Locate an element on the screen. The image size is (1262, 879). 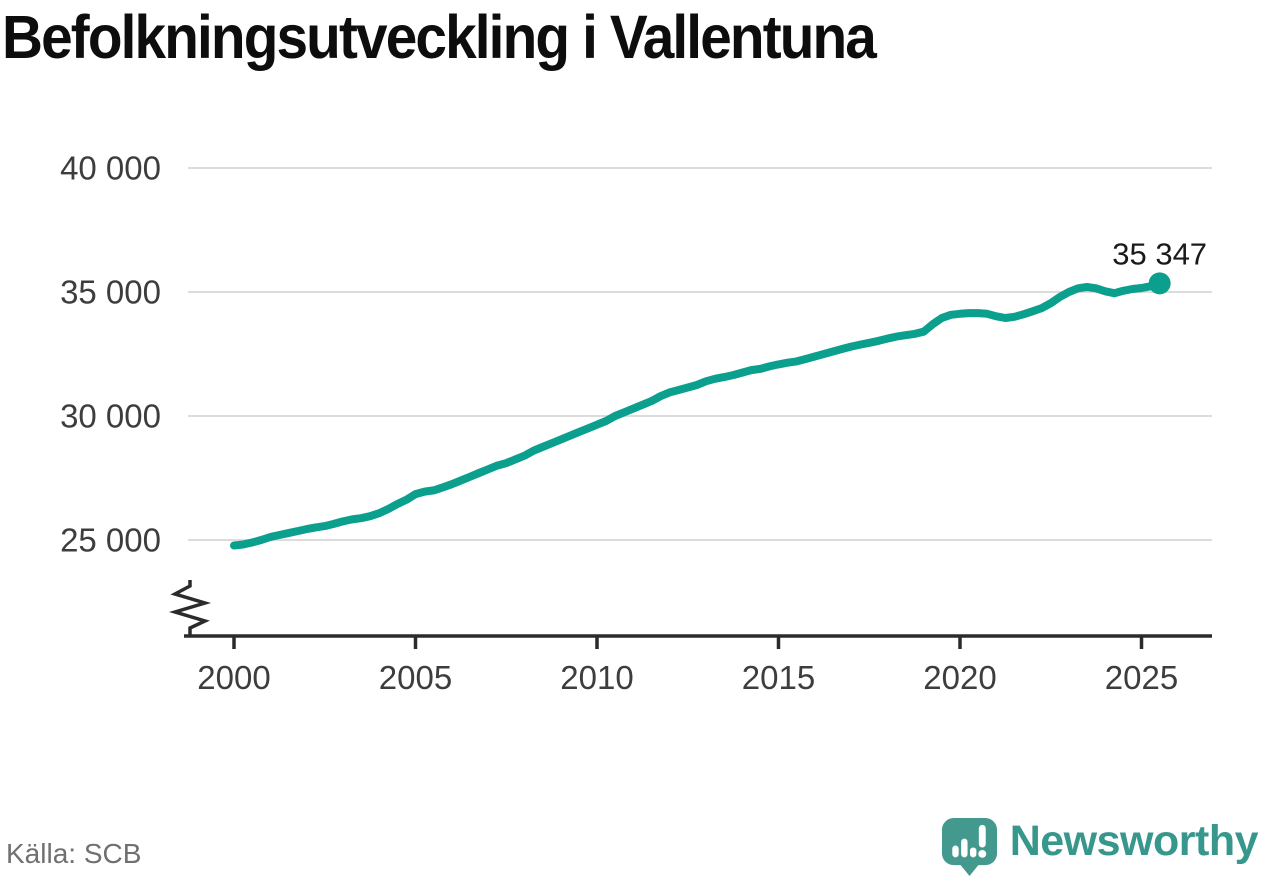
latest-value-label: 35 347 is located at coordinates (1159, 253).